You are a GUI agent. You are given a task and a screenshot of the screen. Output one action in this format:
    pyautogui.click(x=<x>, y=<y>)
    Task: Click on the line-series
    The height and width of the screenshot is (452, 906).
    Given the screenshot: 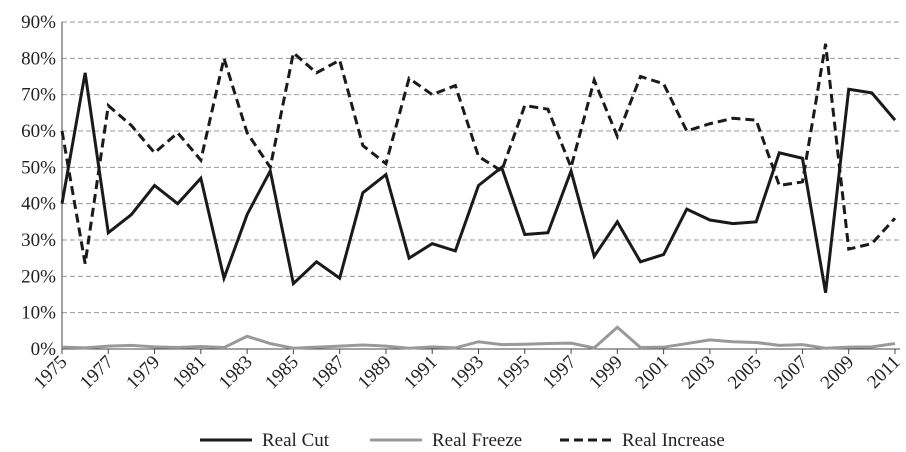 What is the action you would take?
    pyautogui.click(x=478, y=337)
    